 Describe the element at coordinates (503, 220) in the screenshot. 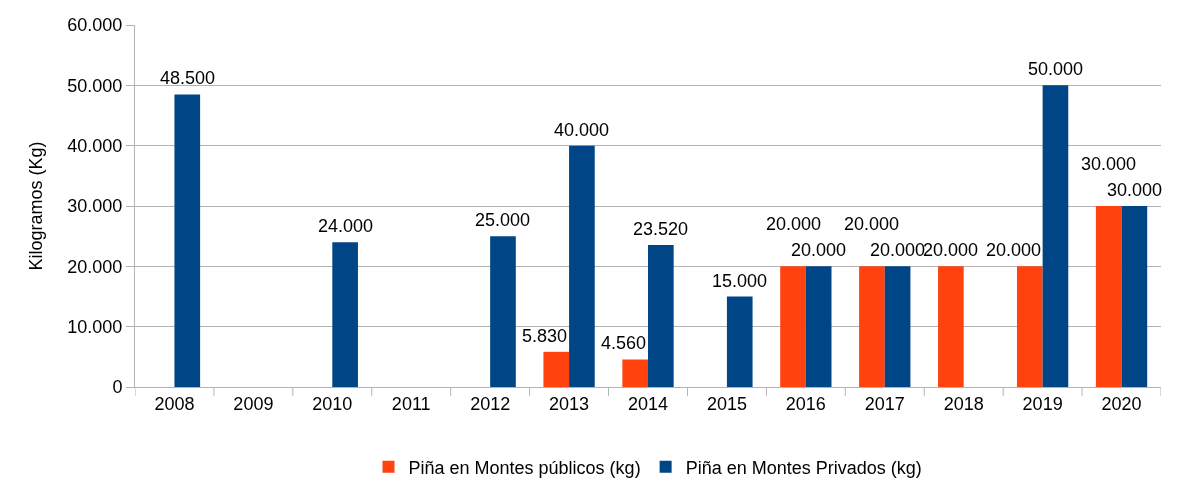

I see `data-label: 25.000` at that location.